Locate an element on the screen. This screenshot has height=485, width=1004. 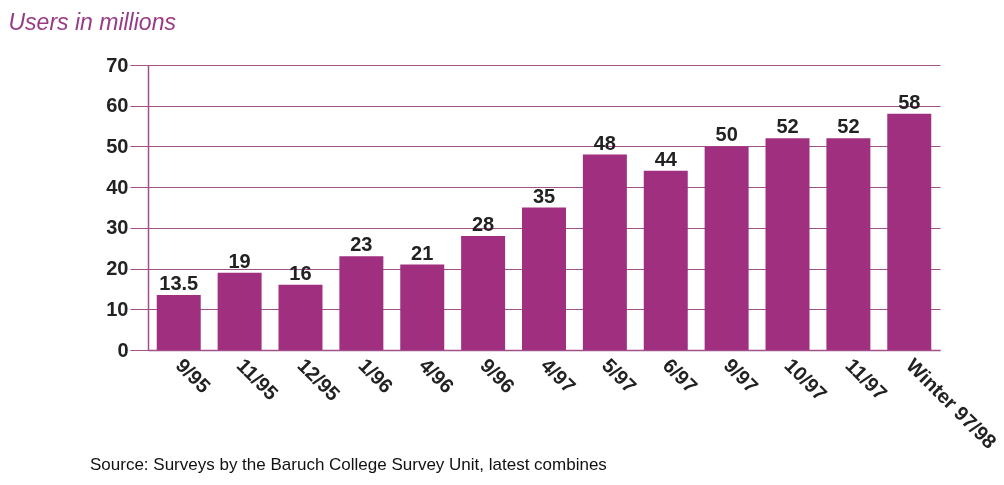
data-label: 23 is located at coordinates (361, 244).